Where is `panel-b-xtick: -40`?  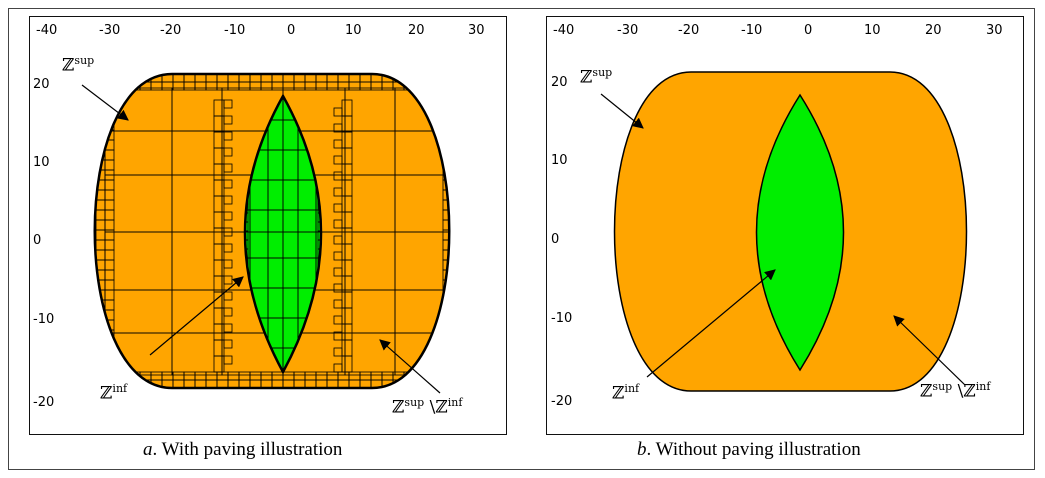 panel-b-xtick: -40 is located at coordinates (564, 30).